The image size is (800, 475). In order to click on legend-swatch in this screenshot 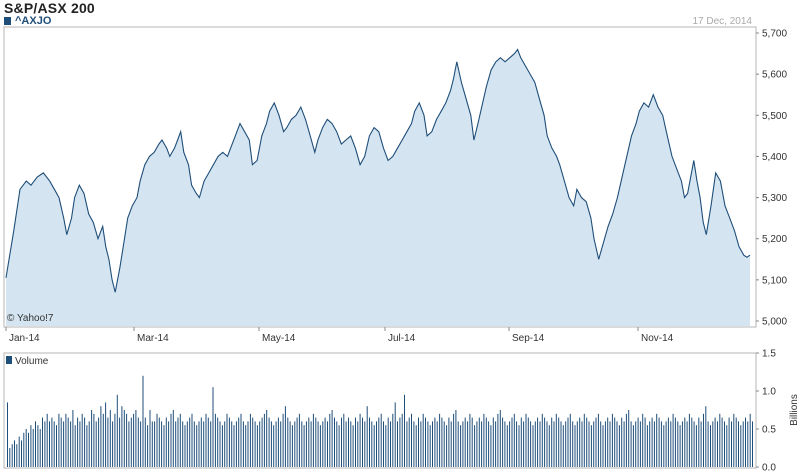, I will do `click(7, 21)`.